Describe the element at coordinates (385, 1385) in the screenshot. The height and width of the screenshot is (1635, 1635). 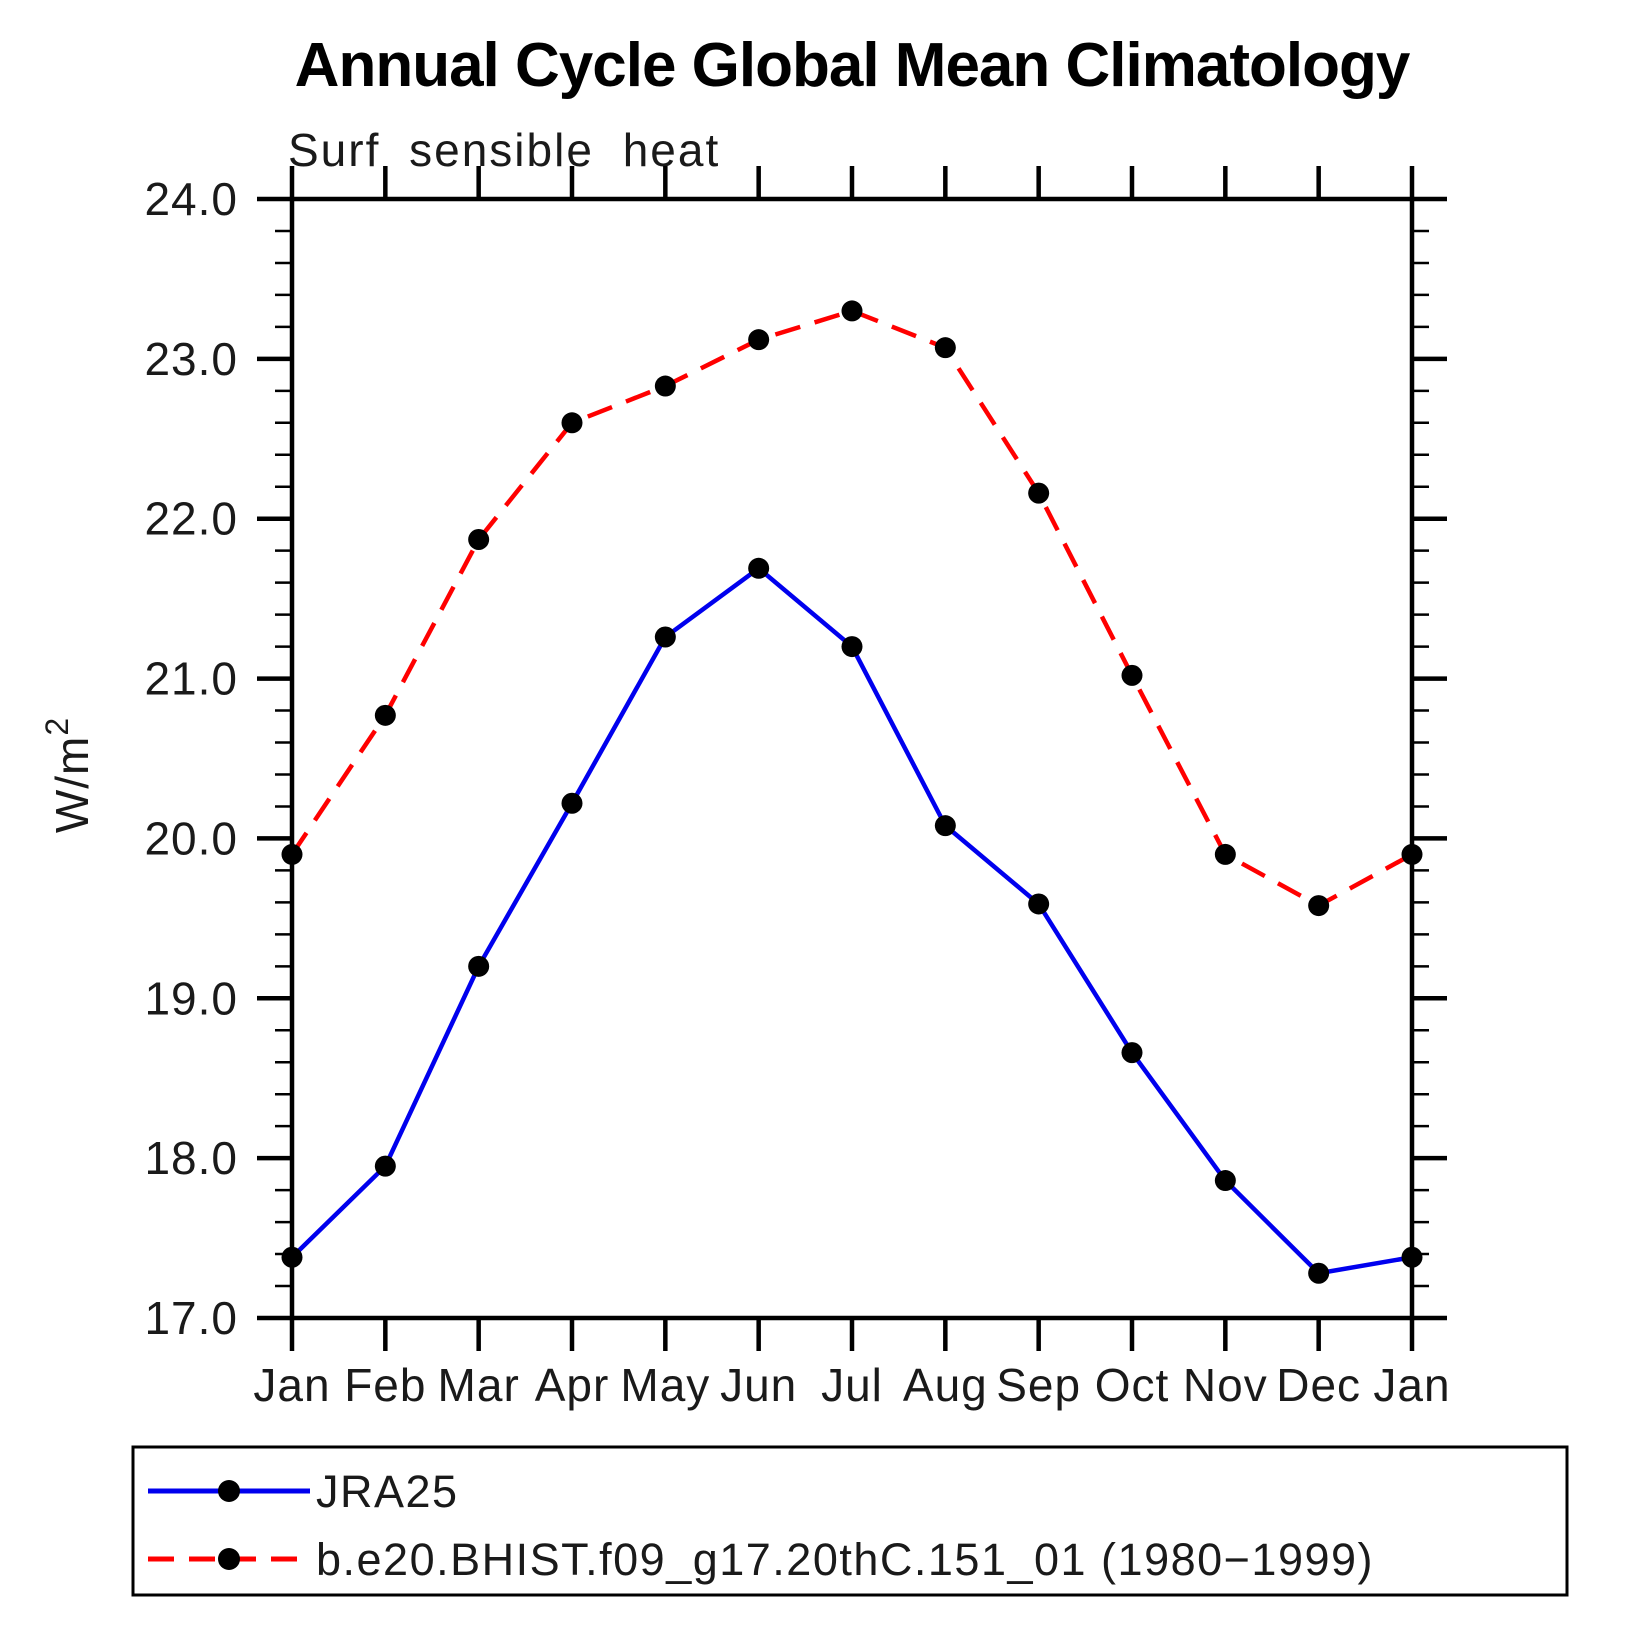
I see `x-tick-label: Feb` at that location.